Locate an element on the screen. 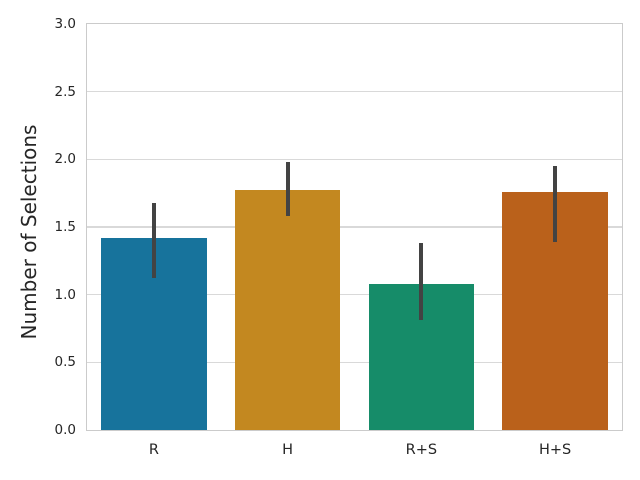 Image resolution: width=640 pixels, height=480 pixels. x-tick-label-H: H is located at coordinates (288, 450).